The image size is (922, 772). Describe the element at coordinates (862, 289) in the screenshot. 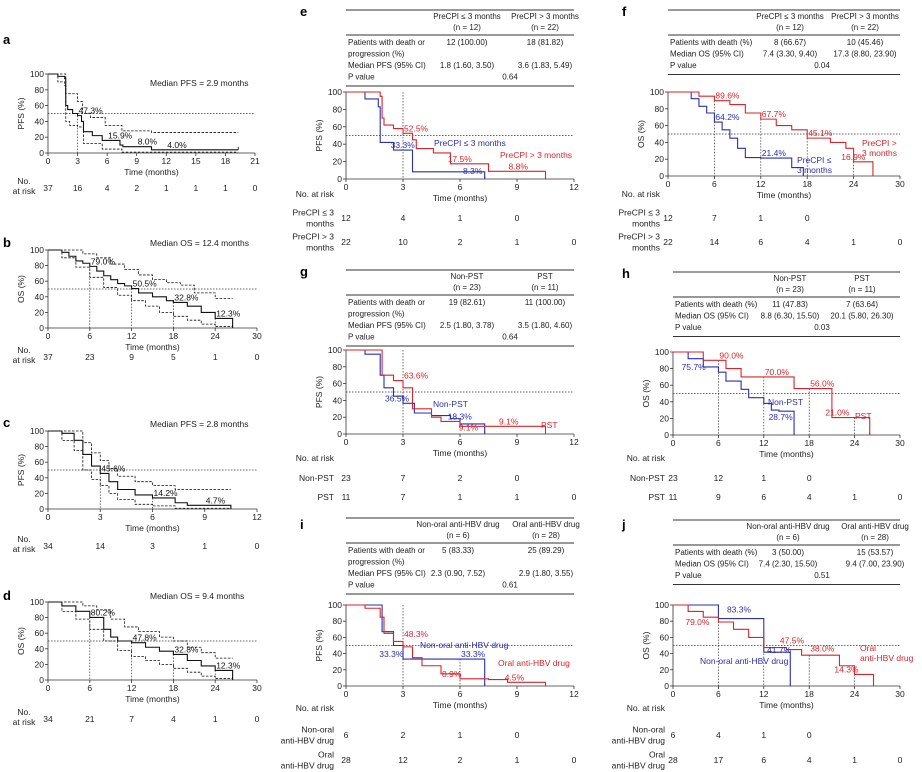

I see `table-column-header: (n = 11)` at that location.